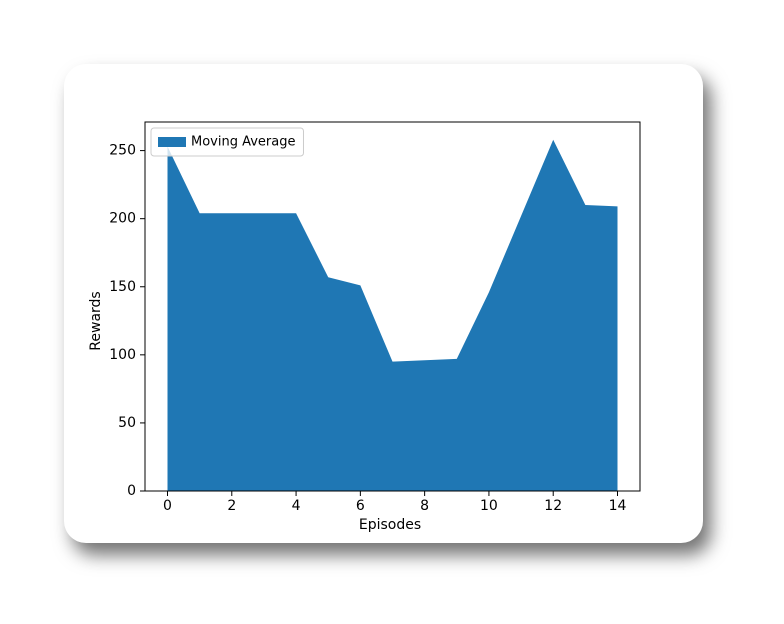 The width and height of the screenshot is (784, 624). What do you see at coordinates (167, 506) in the screenshot?
I see `x-tick-label: 0` at bounding box center [167, 506].